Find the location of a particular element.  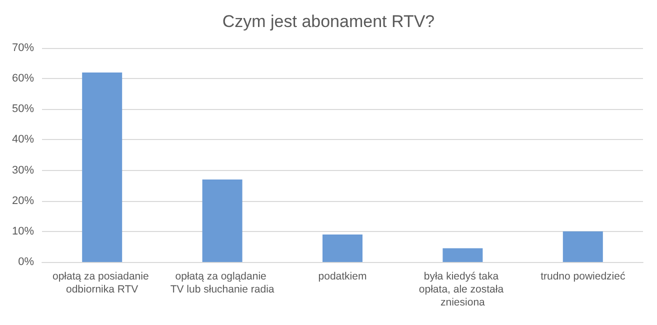

chart-title: Czym jest abonament RTV? is located at coordinates (328, 21).